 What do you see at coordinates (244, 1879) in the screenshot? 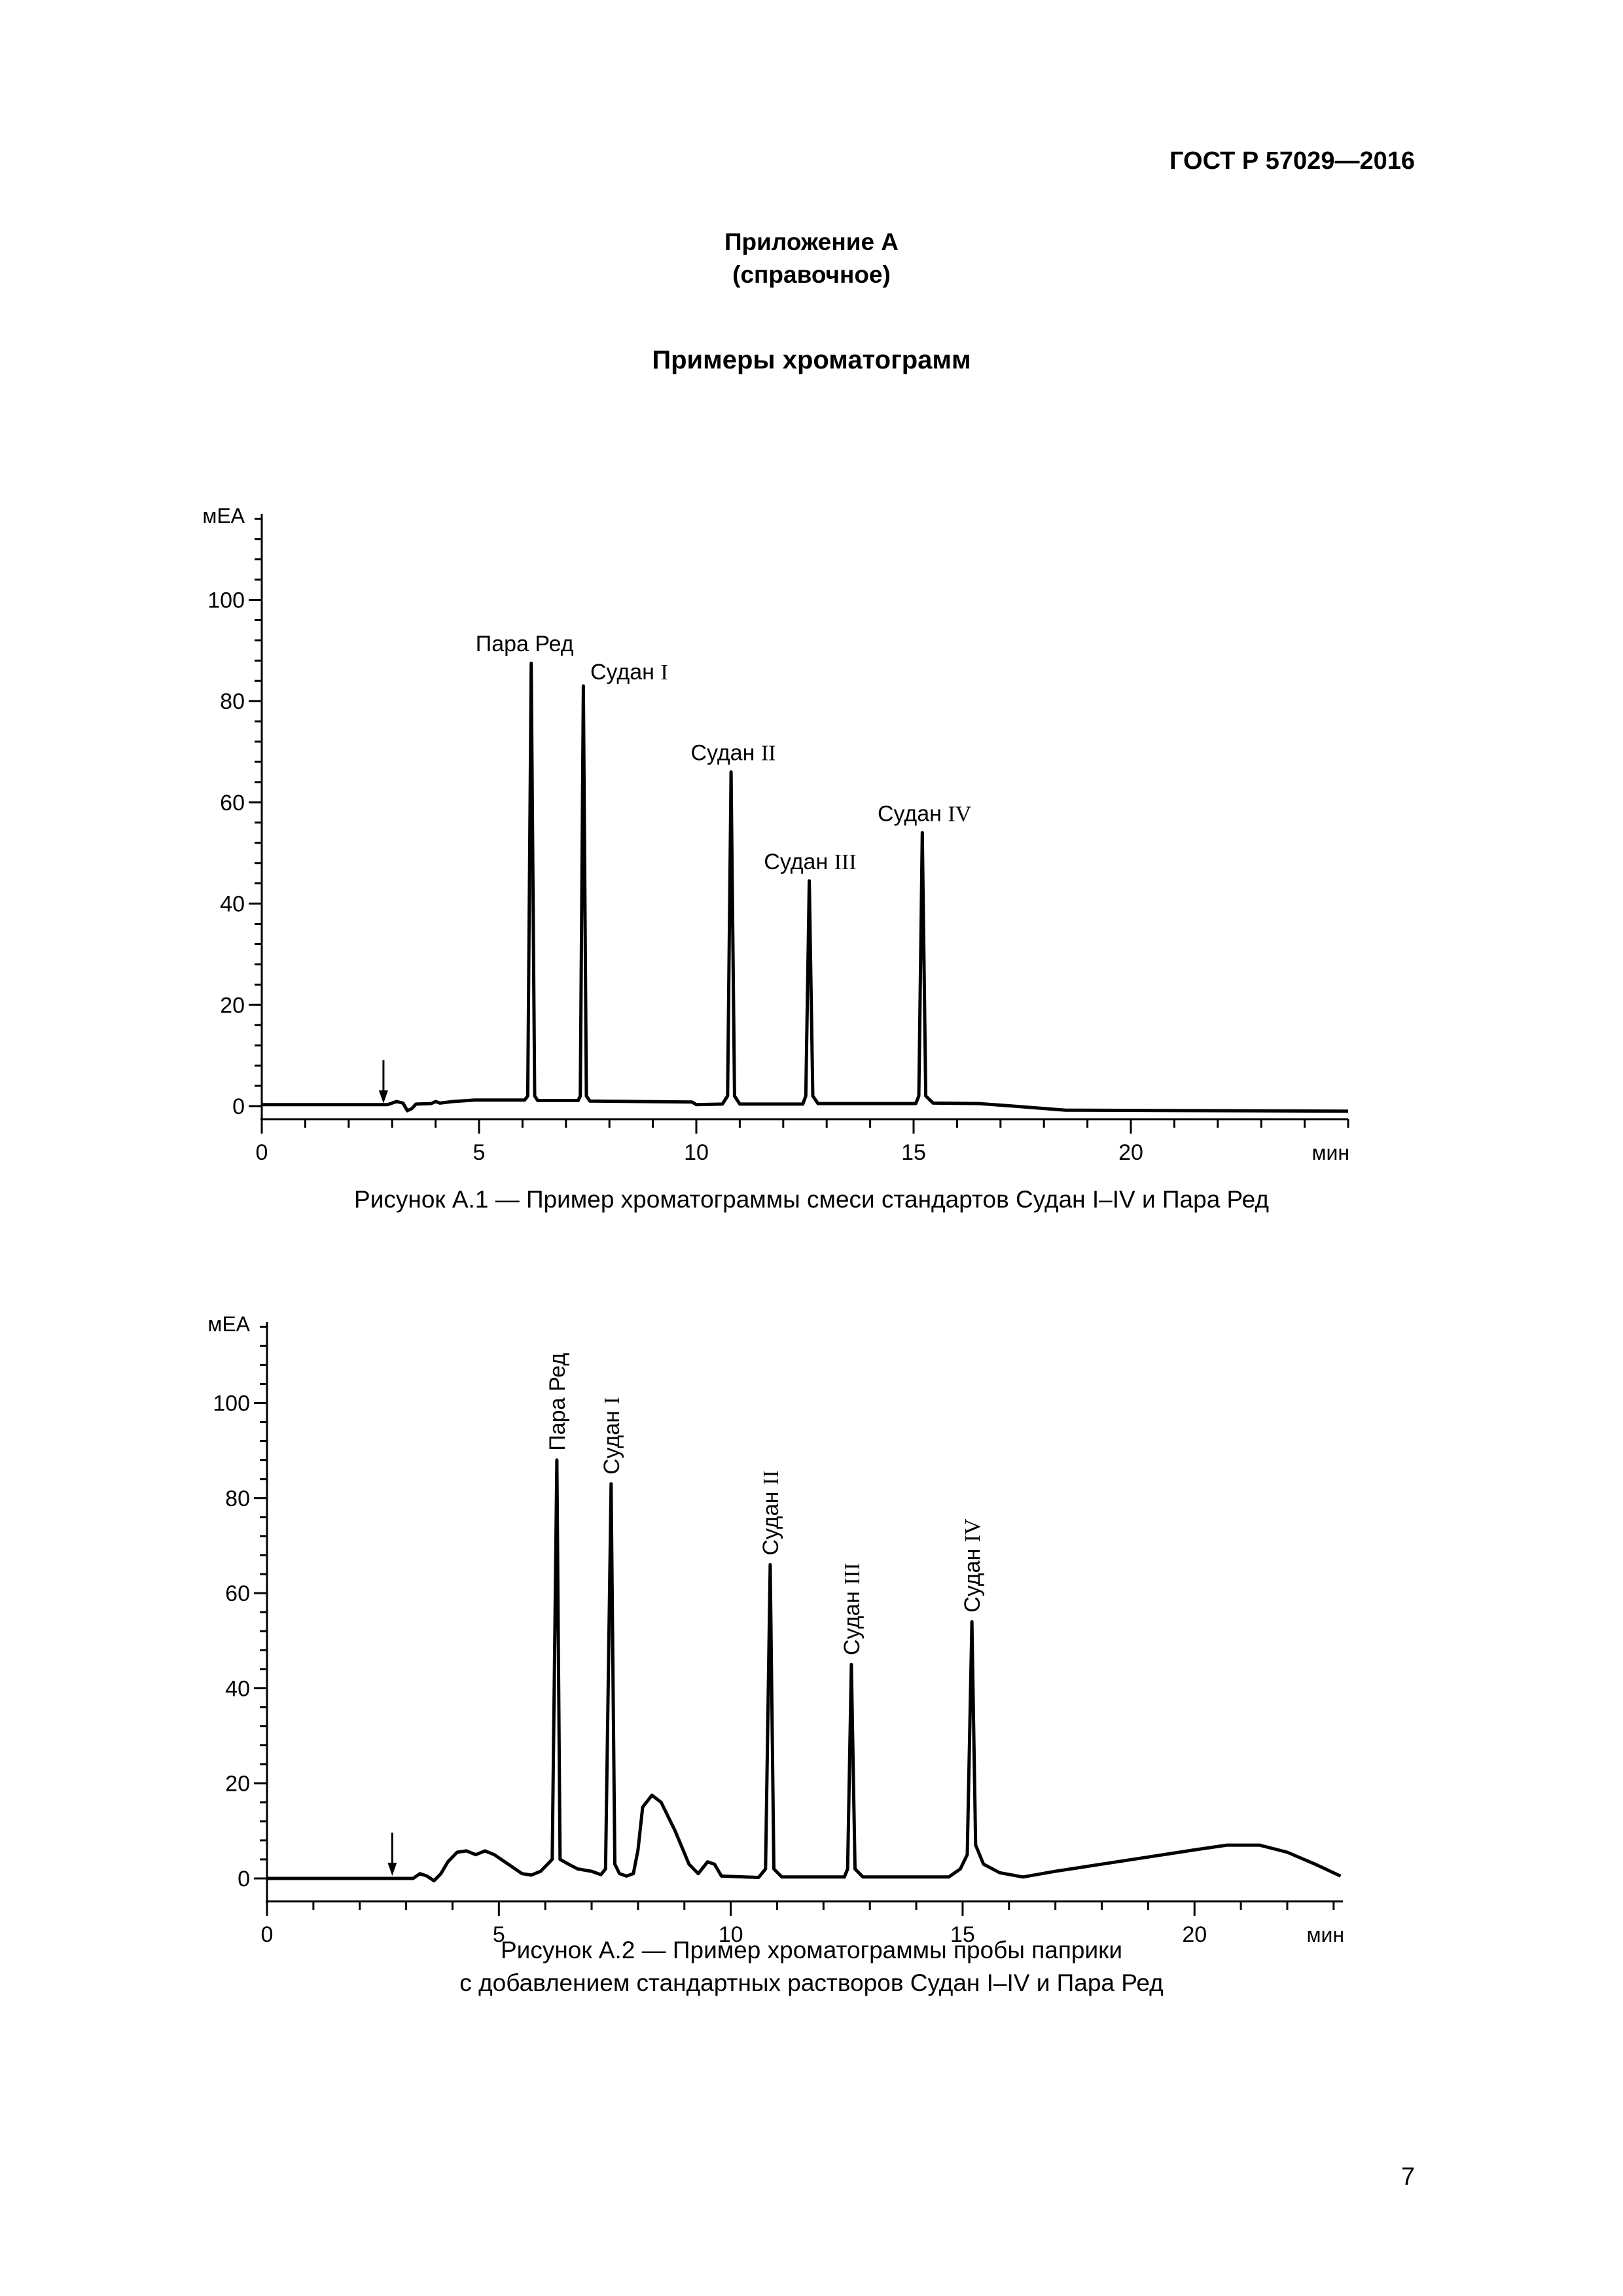
I see `chart2-y-tick-label: 0` at bounding box center [244, 1879].